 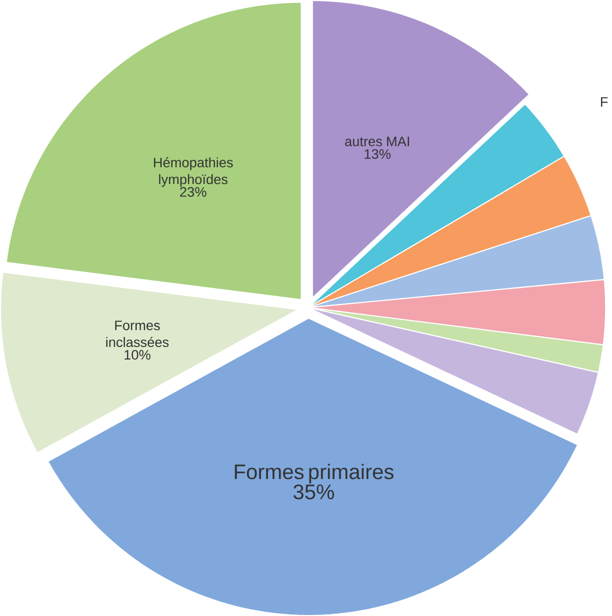 What do you see at coordinates (604, 102) in the screenshot?
I see `text: F` at bounding box center [604, 102].